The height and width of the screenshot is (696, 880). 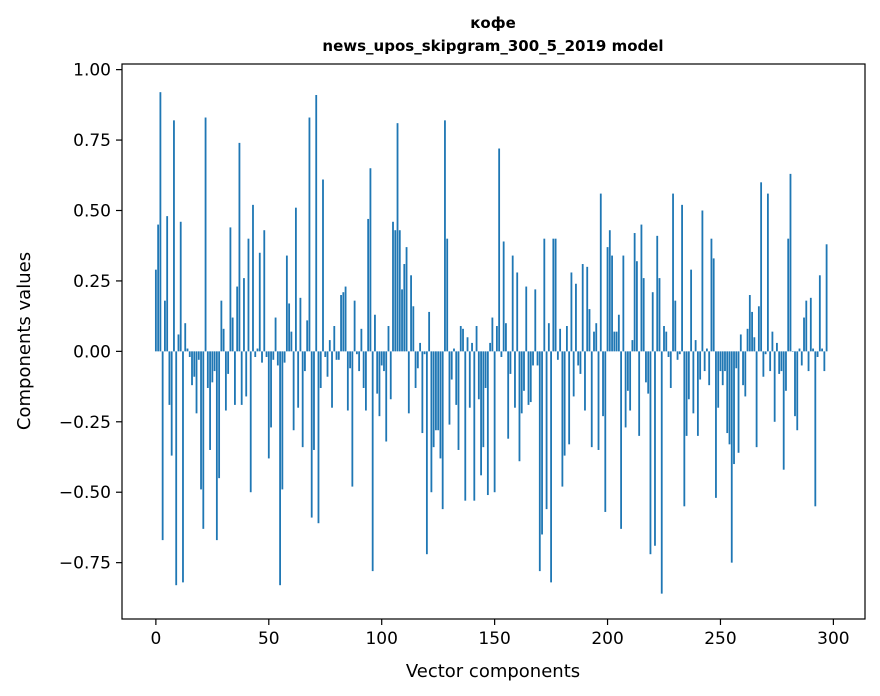 I want to click on x-tick-label: 200, so click(x=607, y=639).